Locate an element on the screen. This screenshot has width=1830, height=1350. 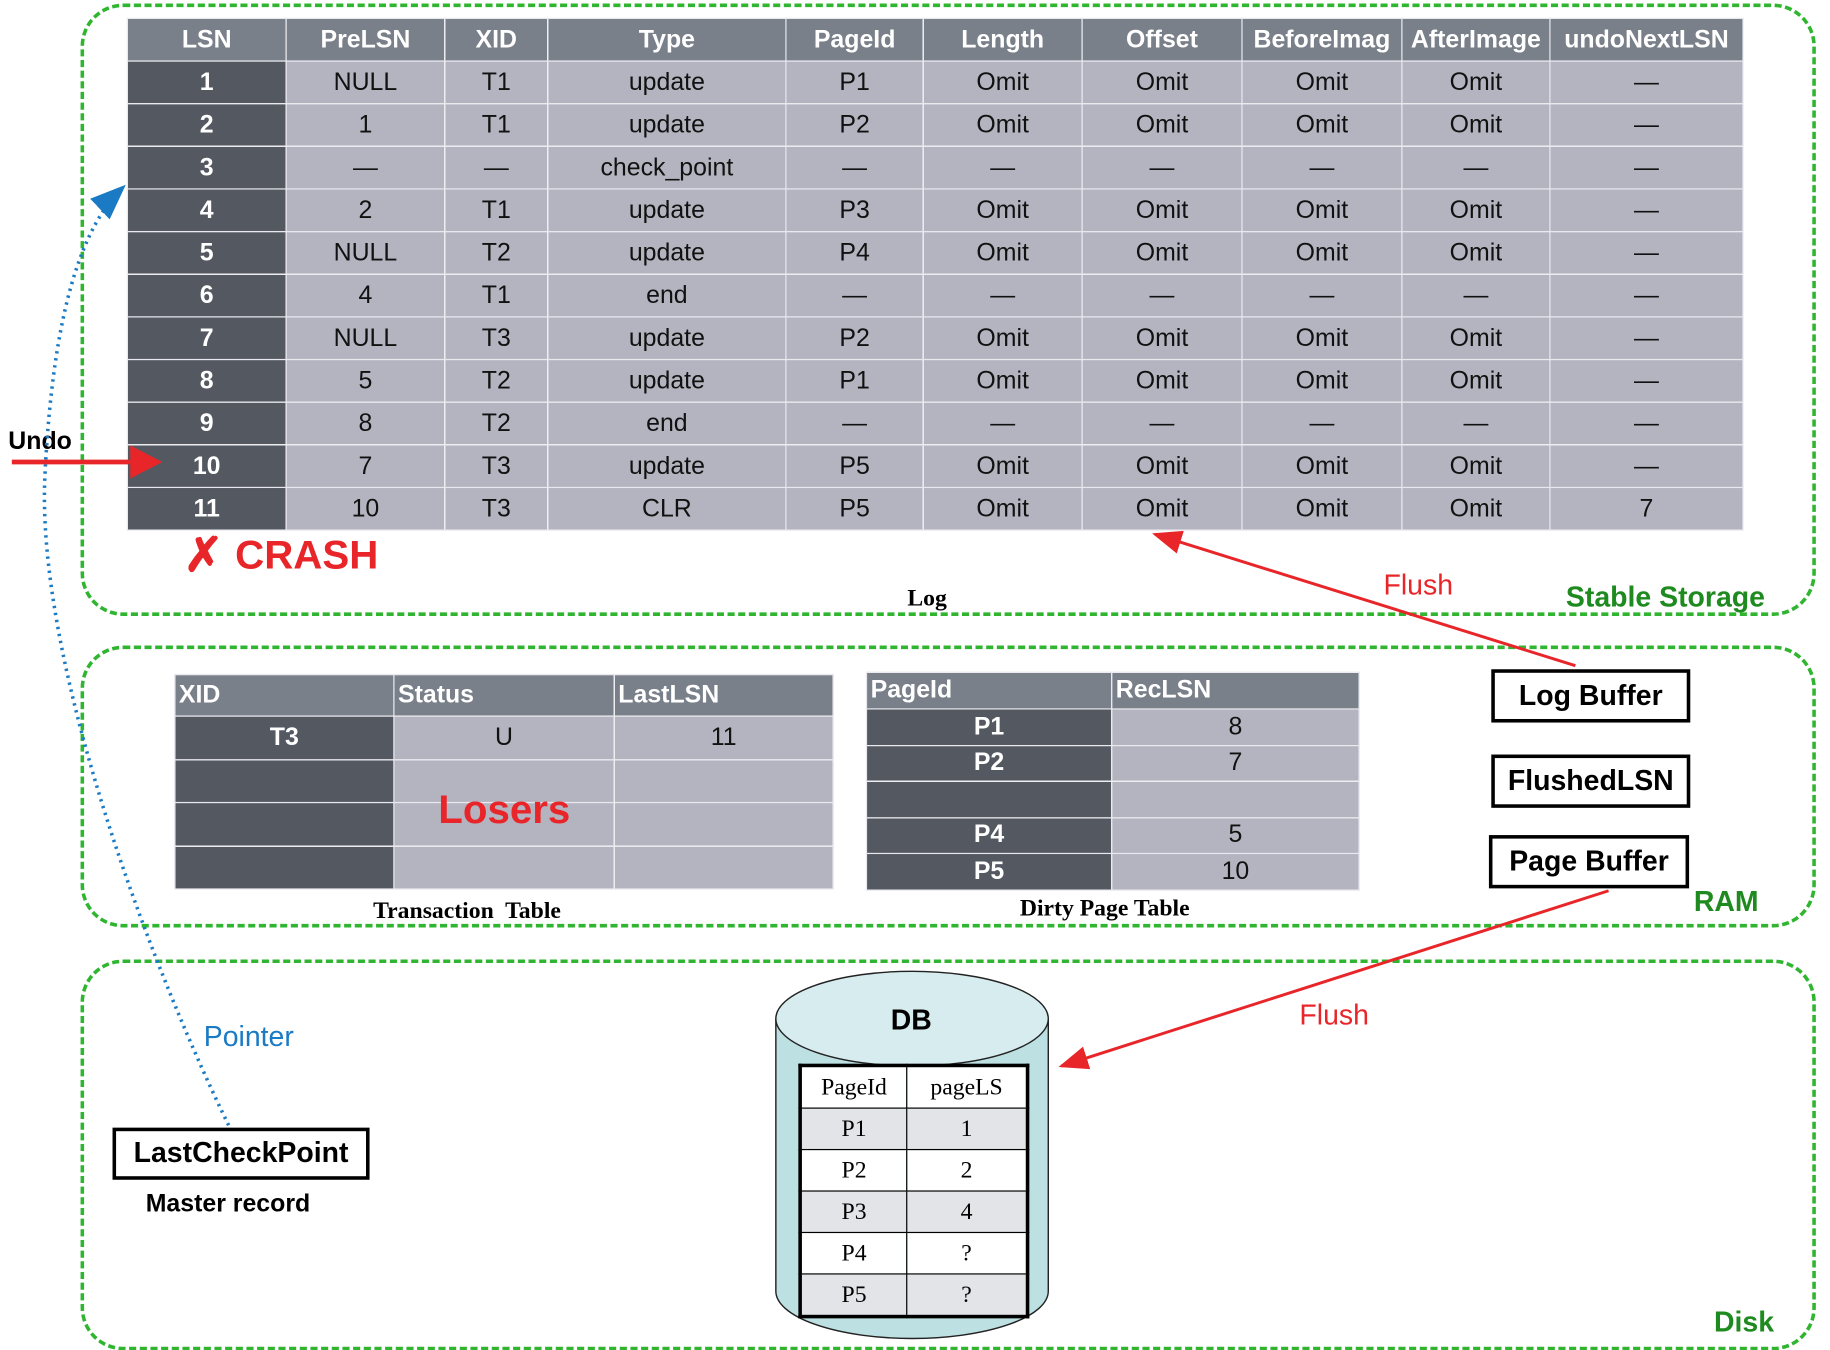
table-cell: 6 is located at coordinates (206, 295).